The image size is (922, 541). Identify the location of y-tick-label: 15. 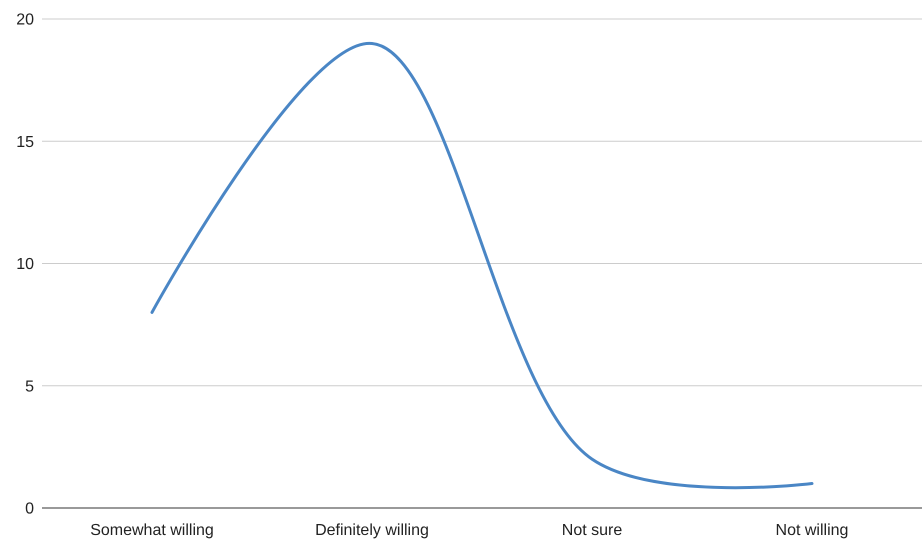
(25, 142).